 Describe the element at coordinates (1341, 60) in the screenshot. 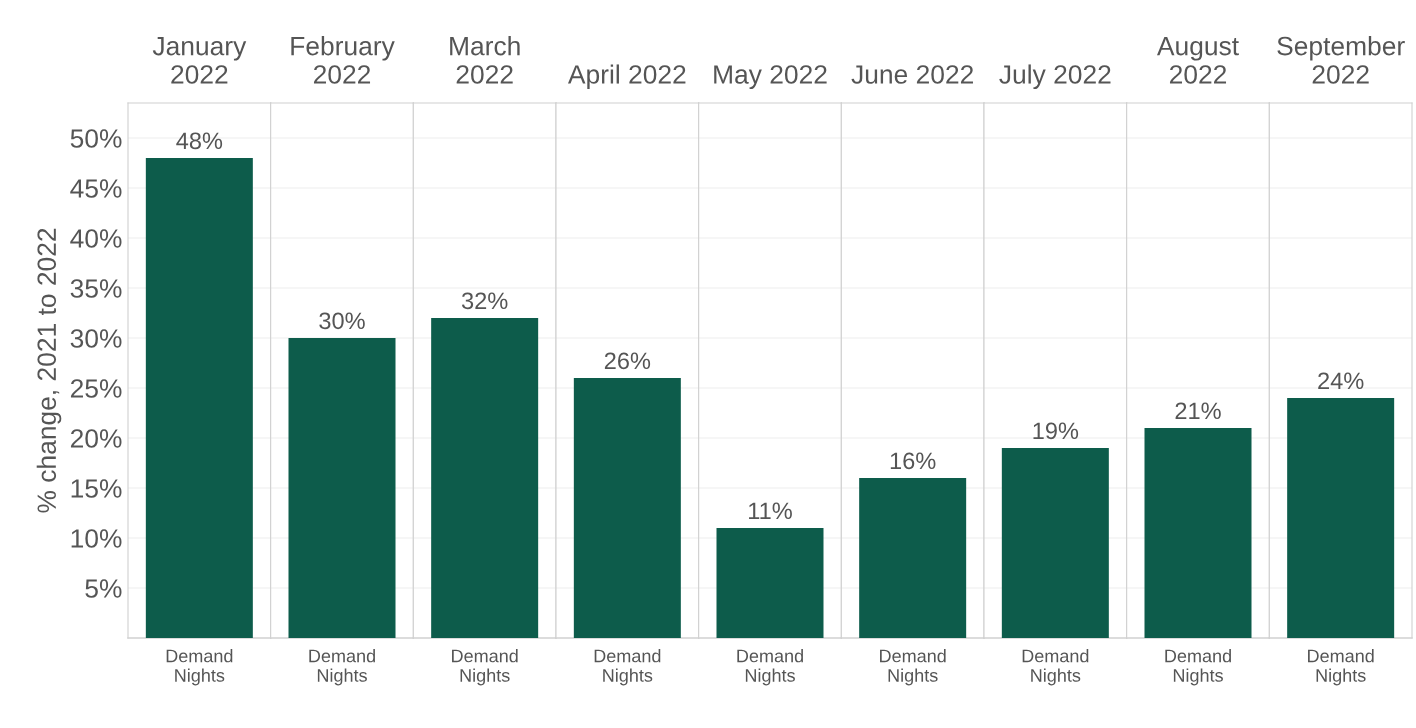

I see `chart-title: September 2022` at that location.